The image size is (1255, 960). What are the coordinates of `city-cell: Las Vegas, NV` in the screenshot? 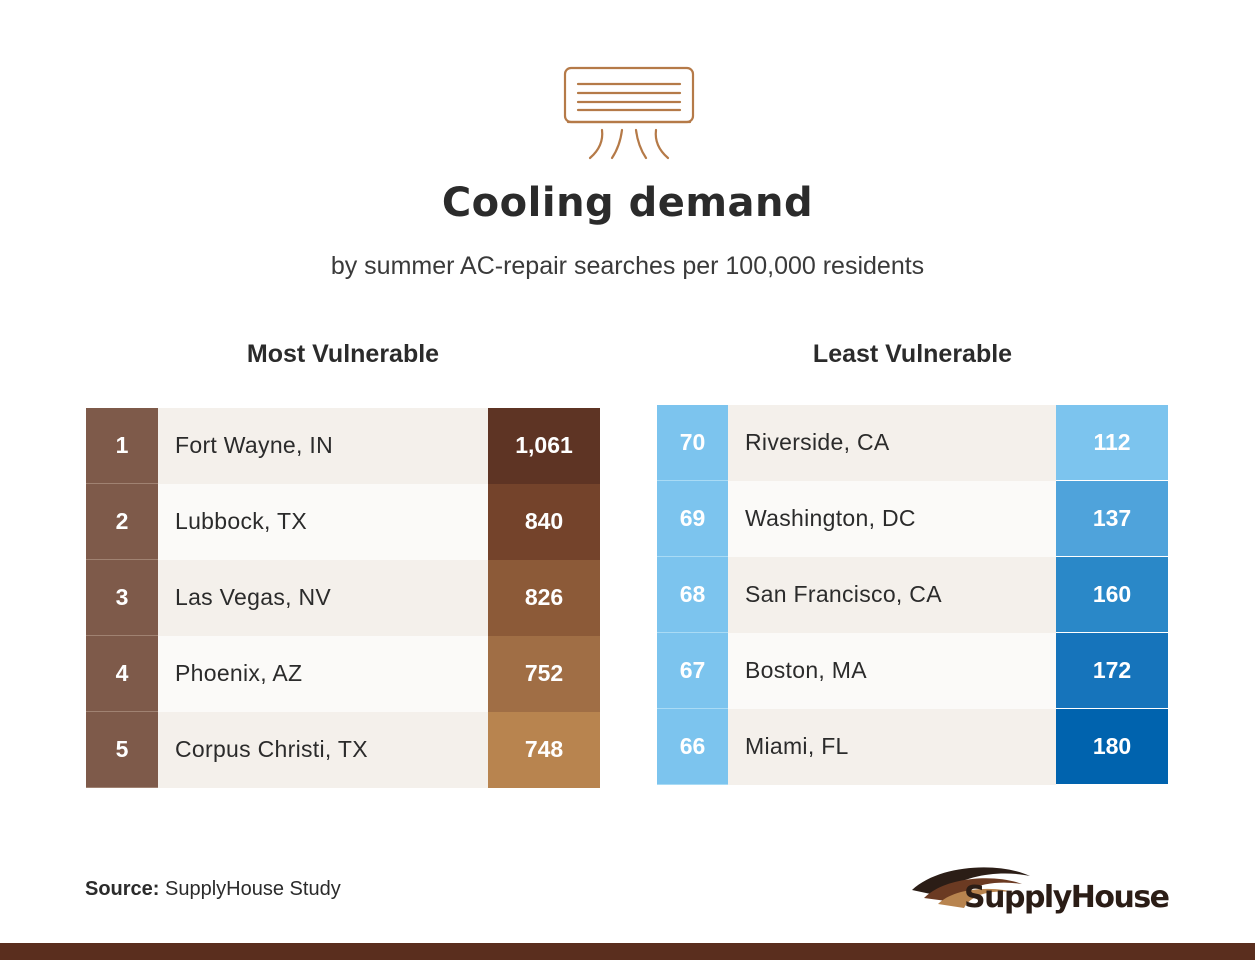 It's located at (323, 597).